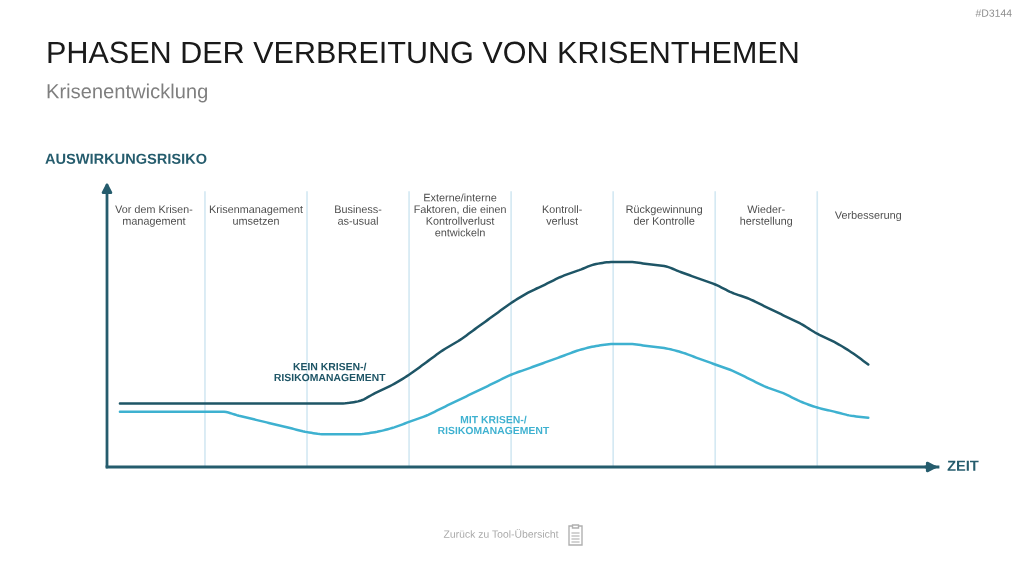 The height and width of the screenshot is (576, 1024). Describe the element at coordinates (330, 372) in the screenshot. I see `series-label: KEIN KRISEN-/ RISIKOMANAGEMENT` at that location.